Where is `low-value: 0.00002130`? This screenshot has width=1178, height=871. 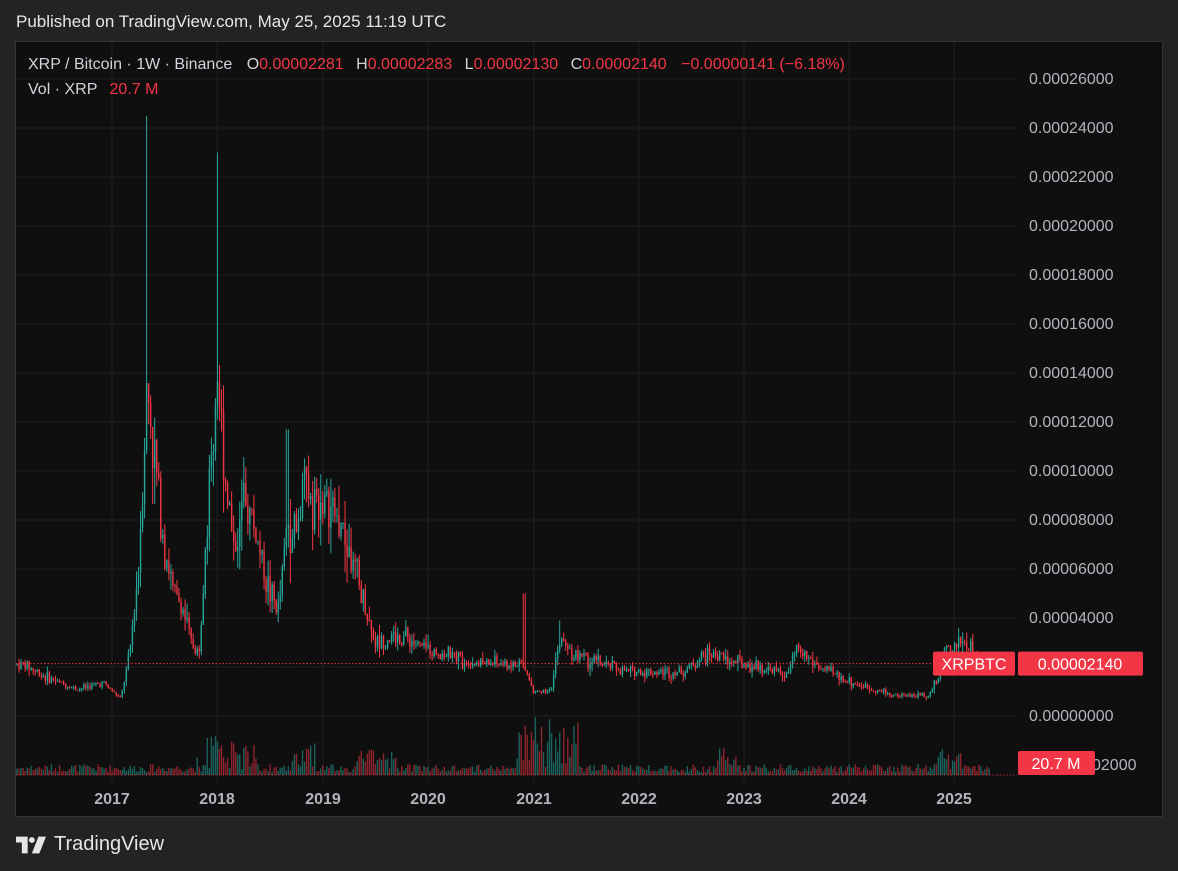
low-value: 0.00002130 is located at coordinates (516, 64).